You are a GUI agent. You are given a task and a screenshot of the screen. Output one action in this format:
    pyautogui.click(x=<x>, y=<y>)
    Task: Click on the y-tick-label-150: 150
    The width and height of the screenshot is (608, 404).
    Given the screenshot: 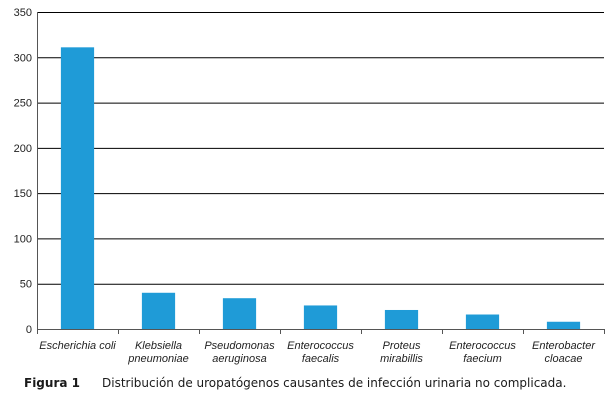 What is the action you would take?
    pyautogui.click(x=23, y=194)
    